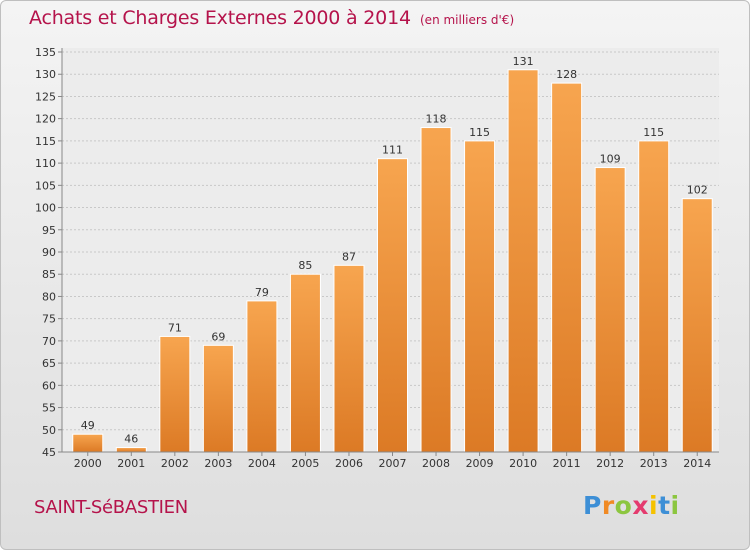 This screenshot has height=550, width=750. What do you see at coordinates (49, 385) in the screenshot?
I see `y-tick-label: 60` at bounding box center [49, 385].